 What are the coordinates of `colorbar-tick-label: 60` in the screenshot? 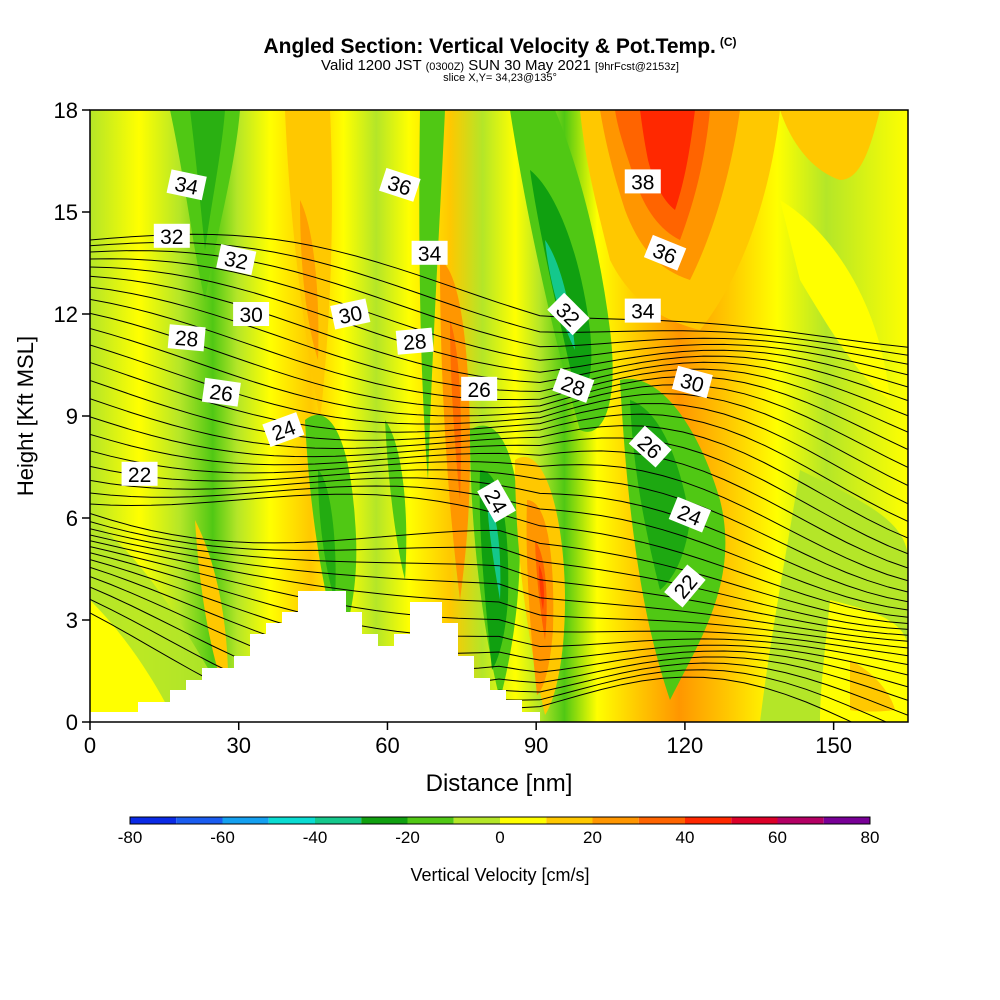 It's located at (777, 837).